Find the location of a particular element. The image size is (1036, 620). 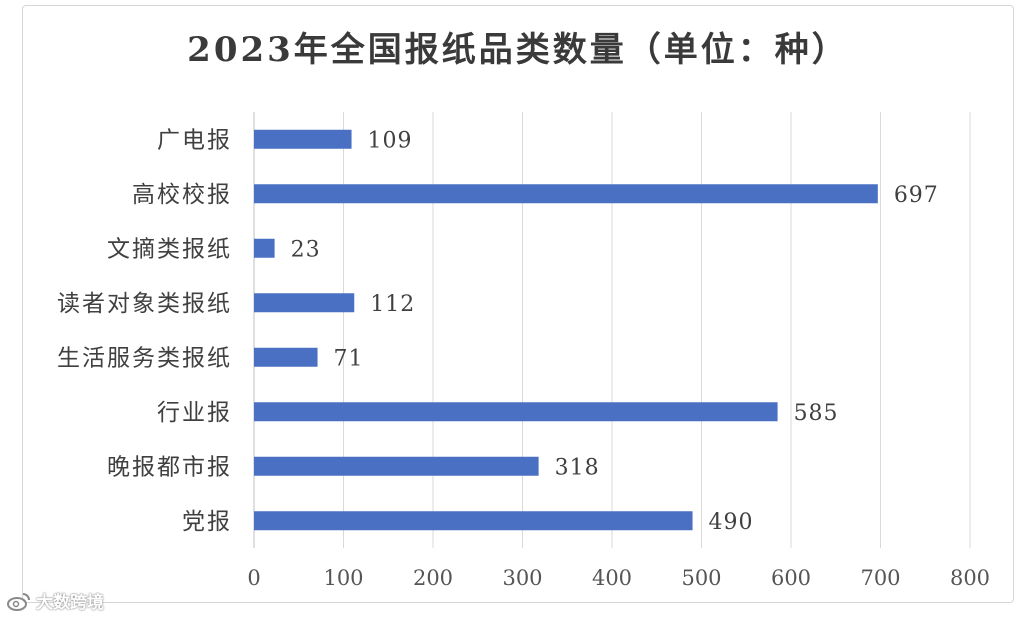

category-label-4: 生活服务类报纸 is located at coordinates (144, 358).